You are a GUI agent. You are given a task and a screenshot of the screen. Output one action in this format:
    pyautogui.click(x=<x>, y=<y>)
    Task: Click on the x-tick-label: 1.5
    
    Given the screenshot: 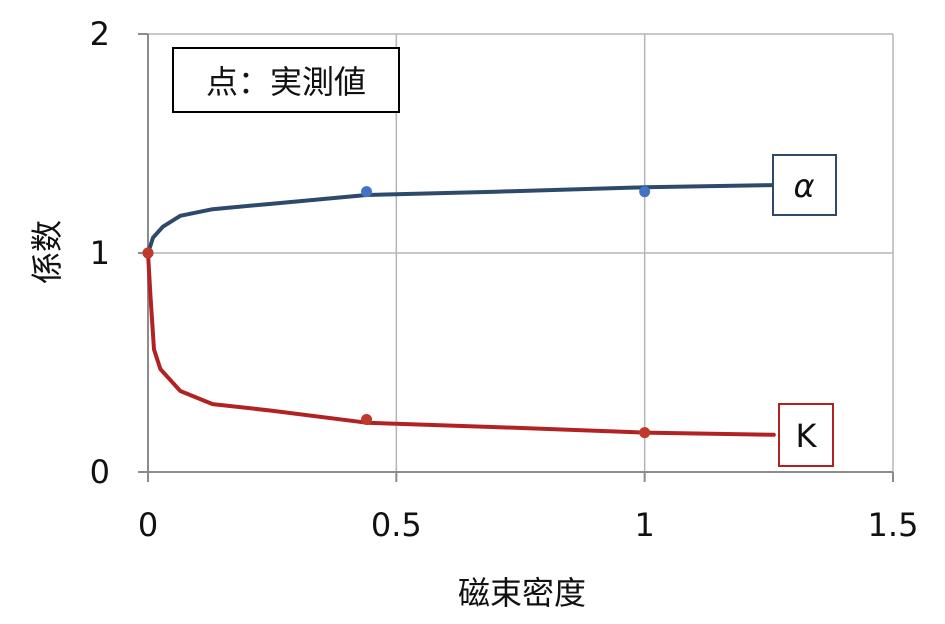 What is the action you would take?
    pyautogui.click(x=893, y=525)
    